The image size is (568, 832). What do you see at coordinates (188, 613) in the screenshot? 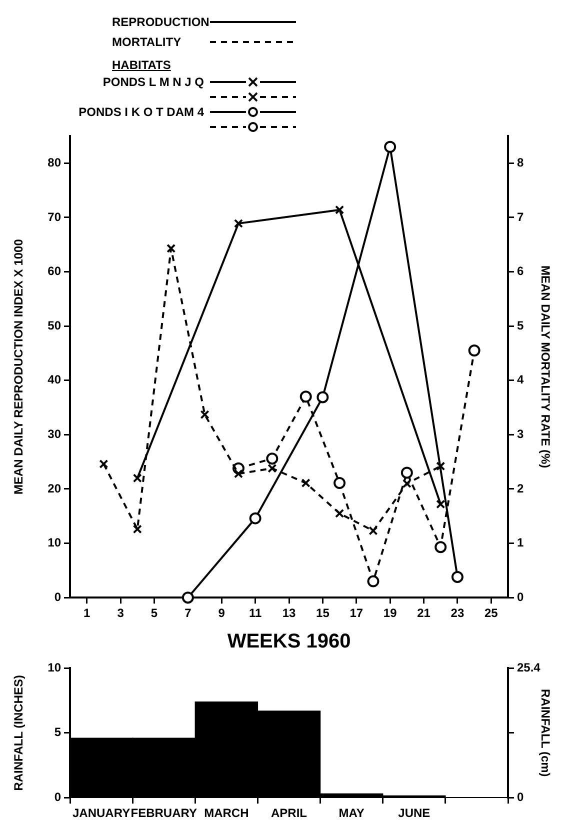
I see `x-tick-label: 7` at bounding box center [188, 613].